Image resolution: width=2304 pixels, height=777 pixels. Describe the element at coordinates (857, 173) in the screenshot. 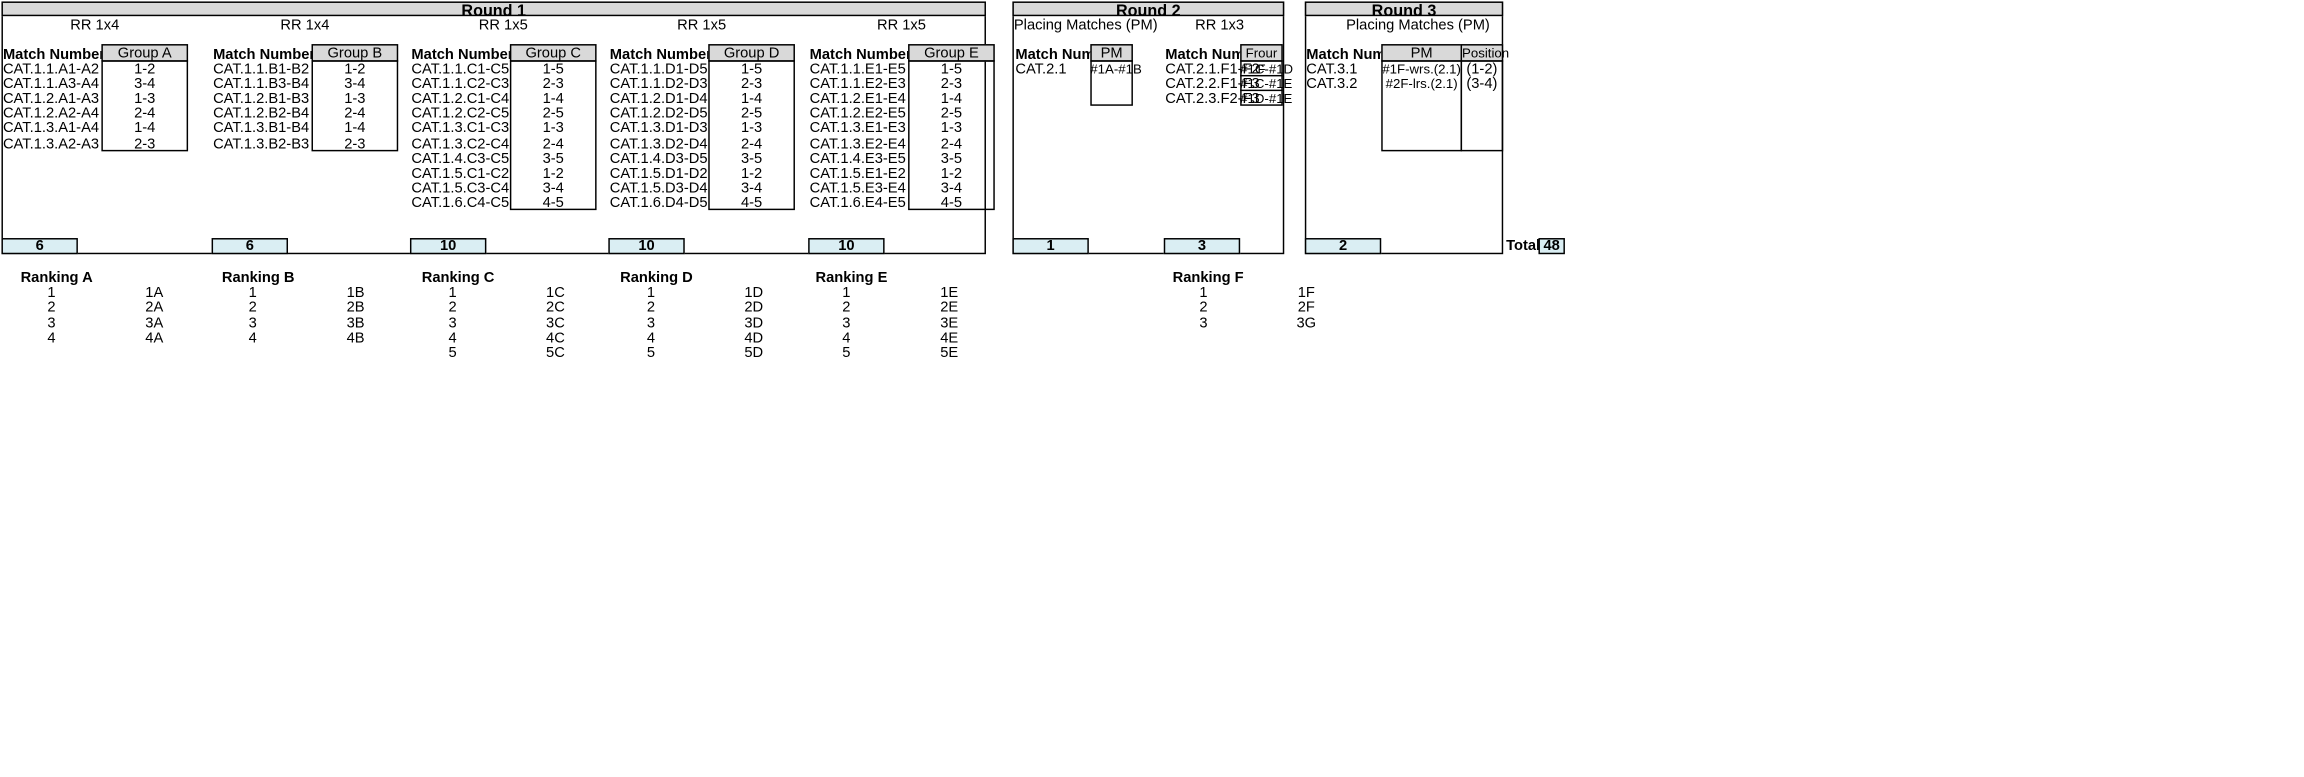

I see `match-number: CAT.1.5.E1-E2` at that location.